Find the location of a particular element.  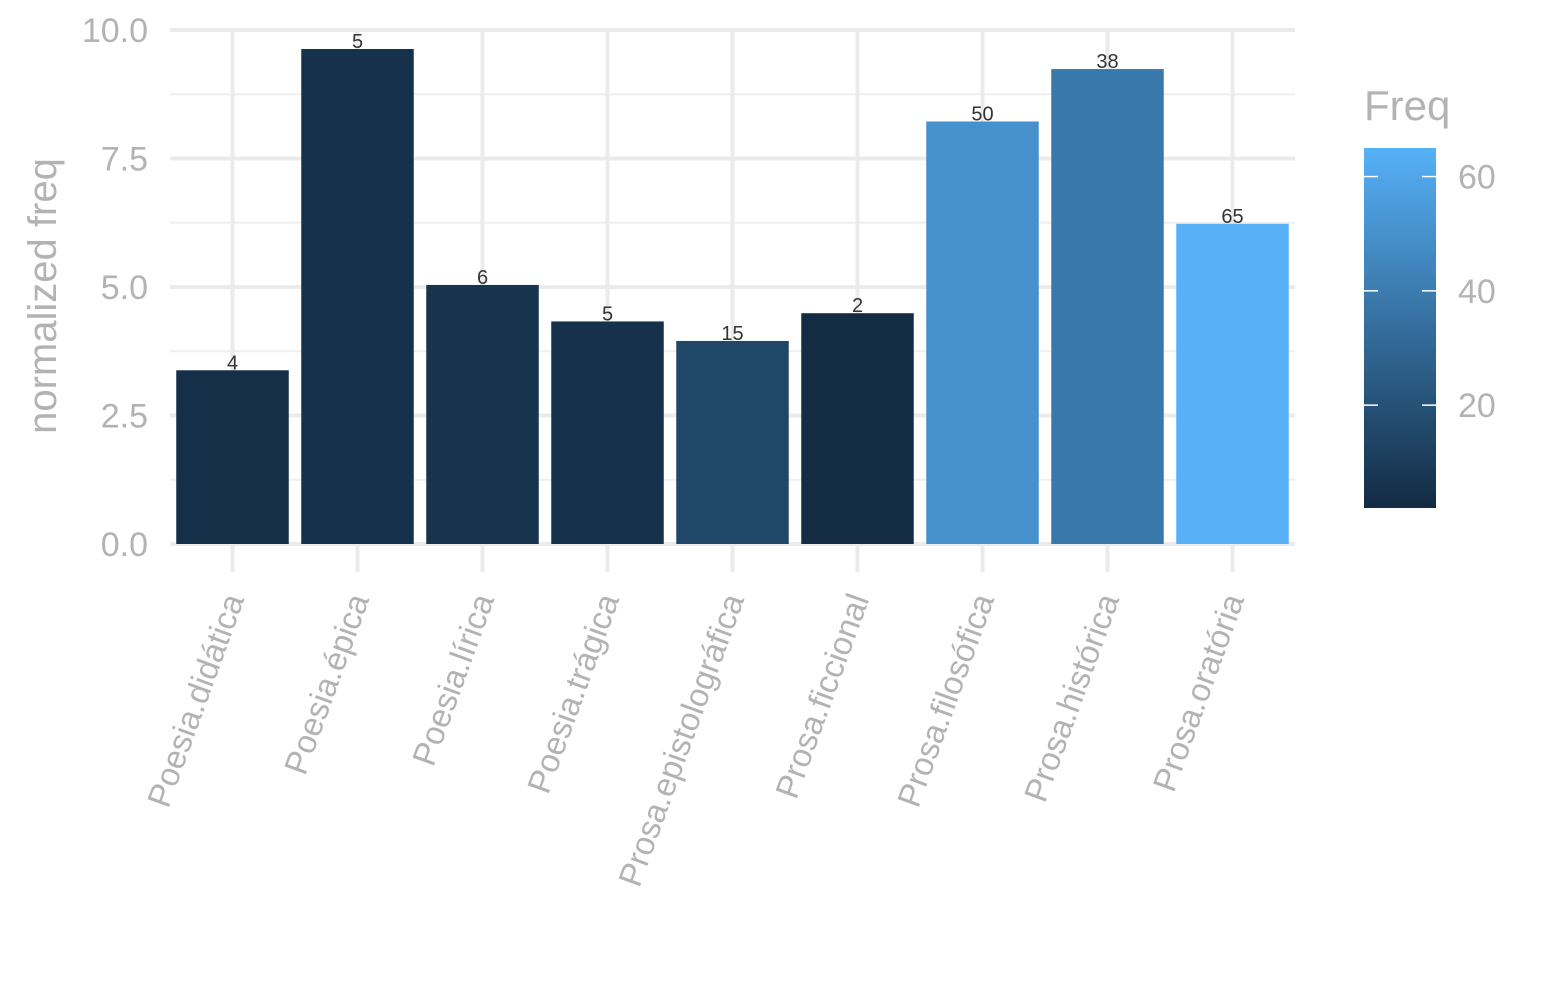

x-tick-label: Poesia.lírica is located at coordinates (453, 679).